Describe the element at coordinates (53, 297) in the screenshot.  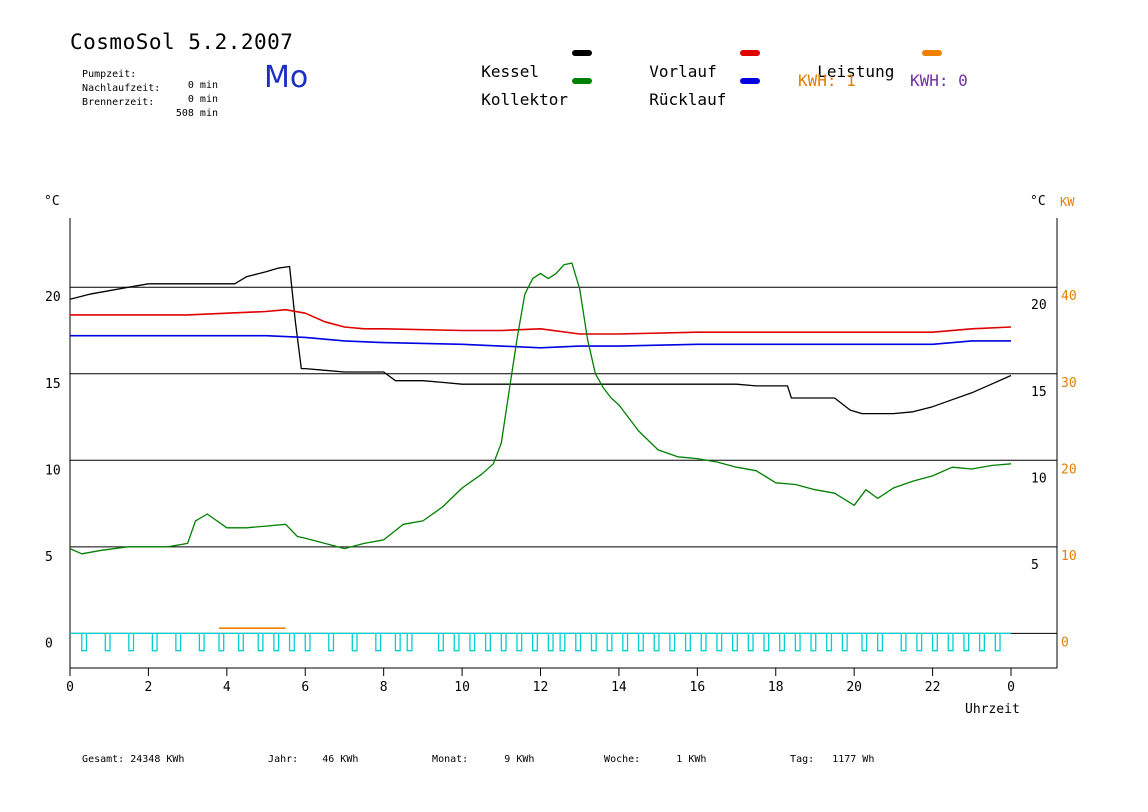
I see `y-left-tick-label: 20` at that location.